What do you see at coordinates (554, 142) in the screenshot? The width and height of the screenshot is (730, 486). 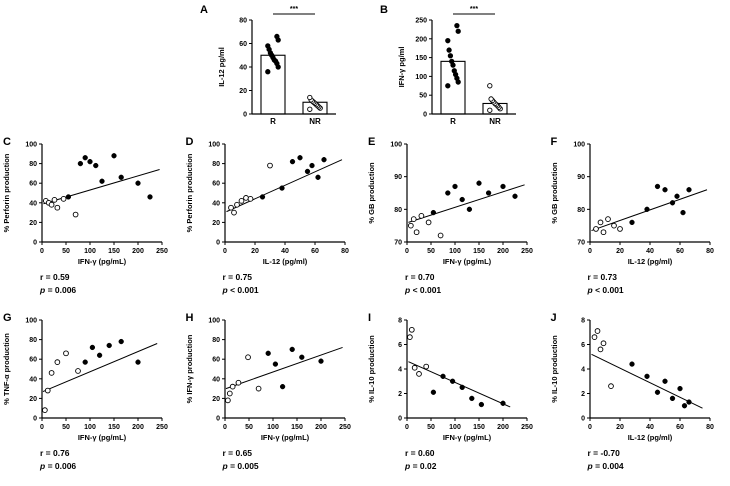 I see `panel-label-F: F` at bounding box center [554, 142].